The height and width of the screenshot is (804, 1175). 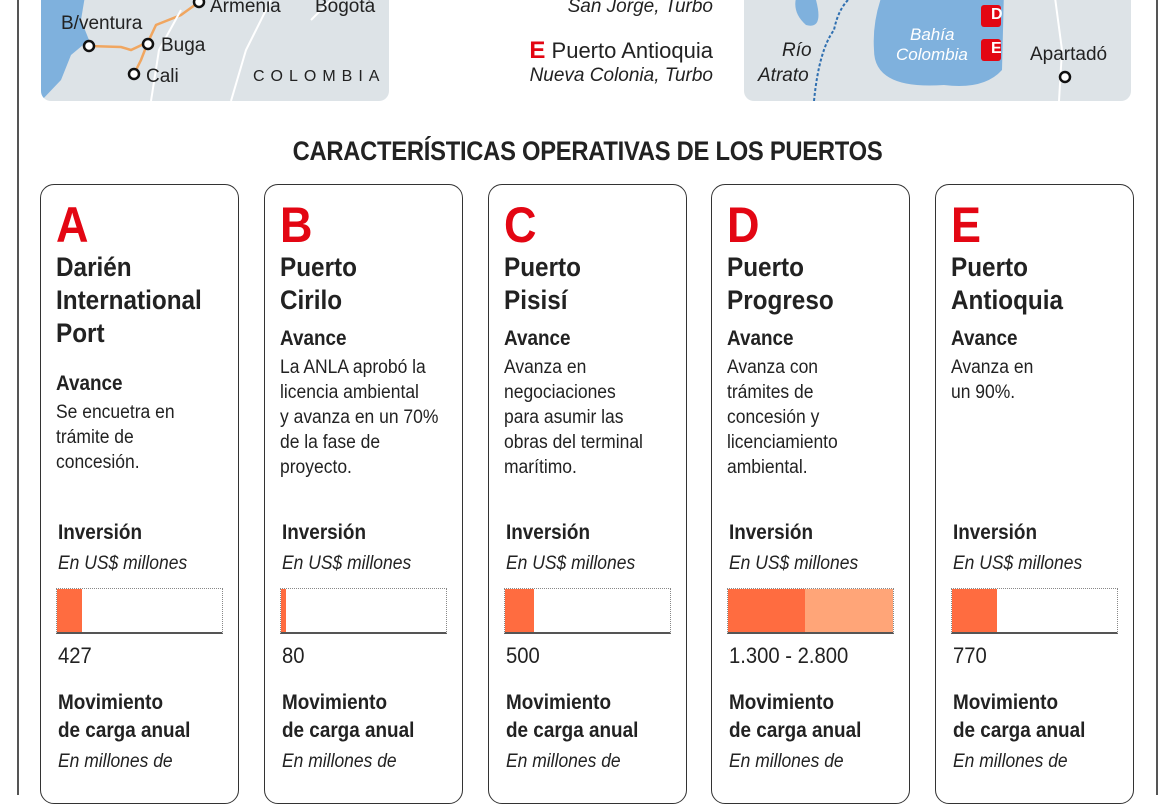 I want to click on map-uraba-gulf: D E Río Atrato Bahía Colombia Apartadó, so click(x=937, y=50).